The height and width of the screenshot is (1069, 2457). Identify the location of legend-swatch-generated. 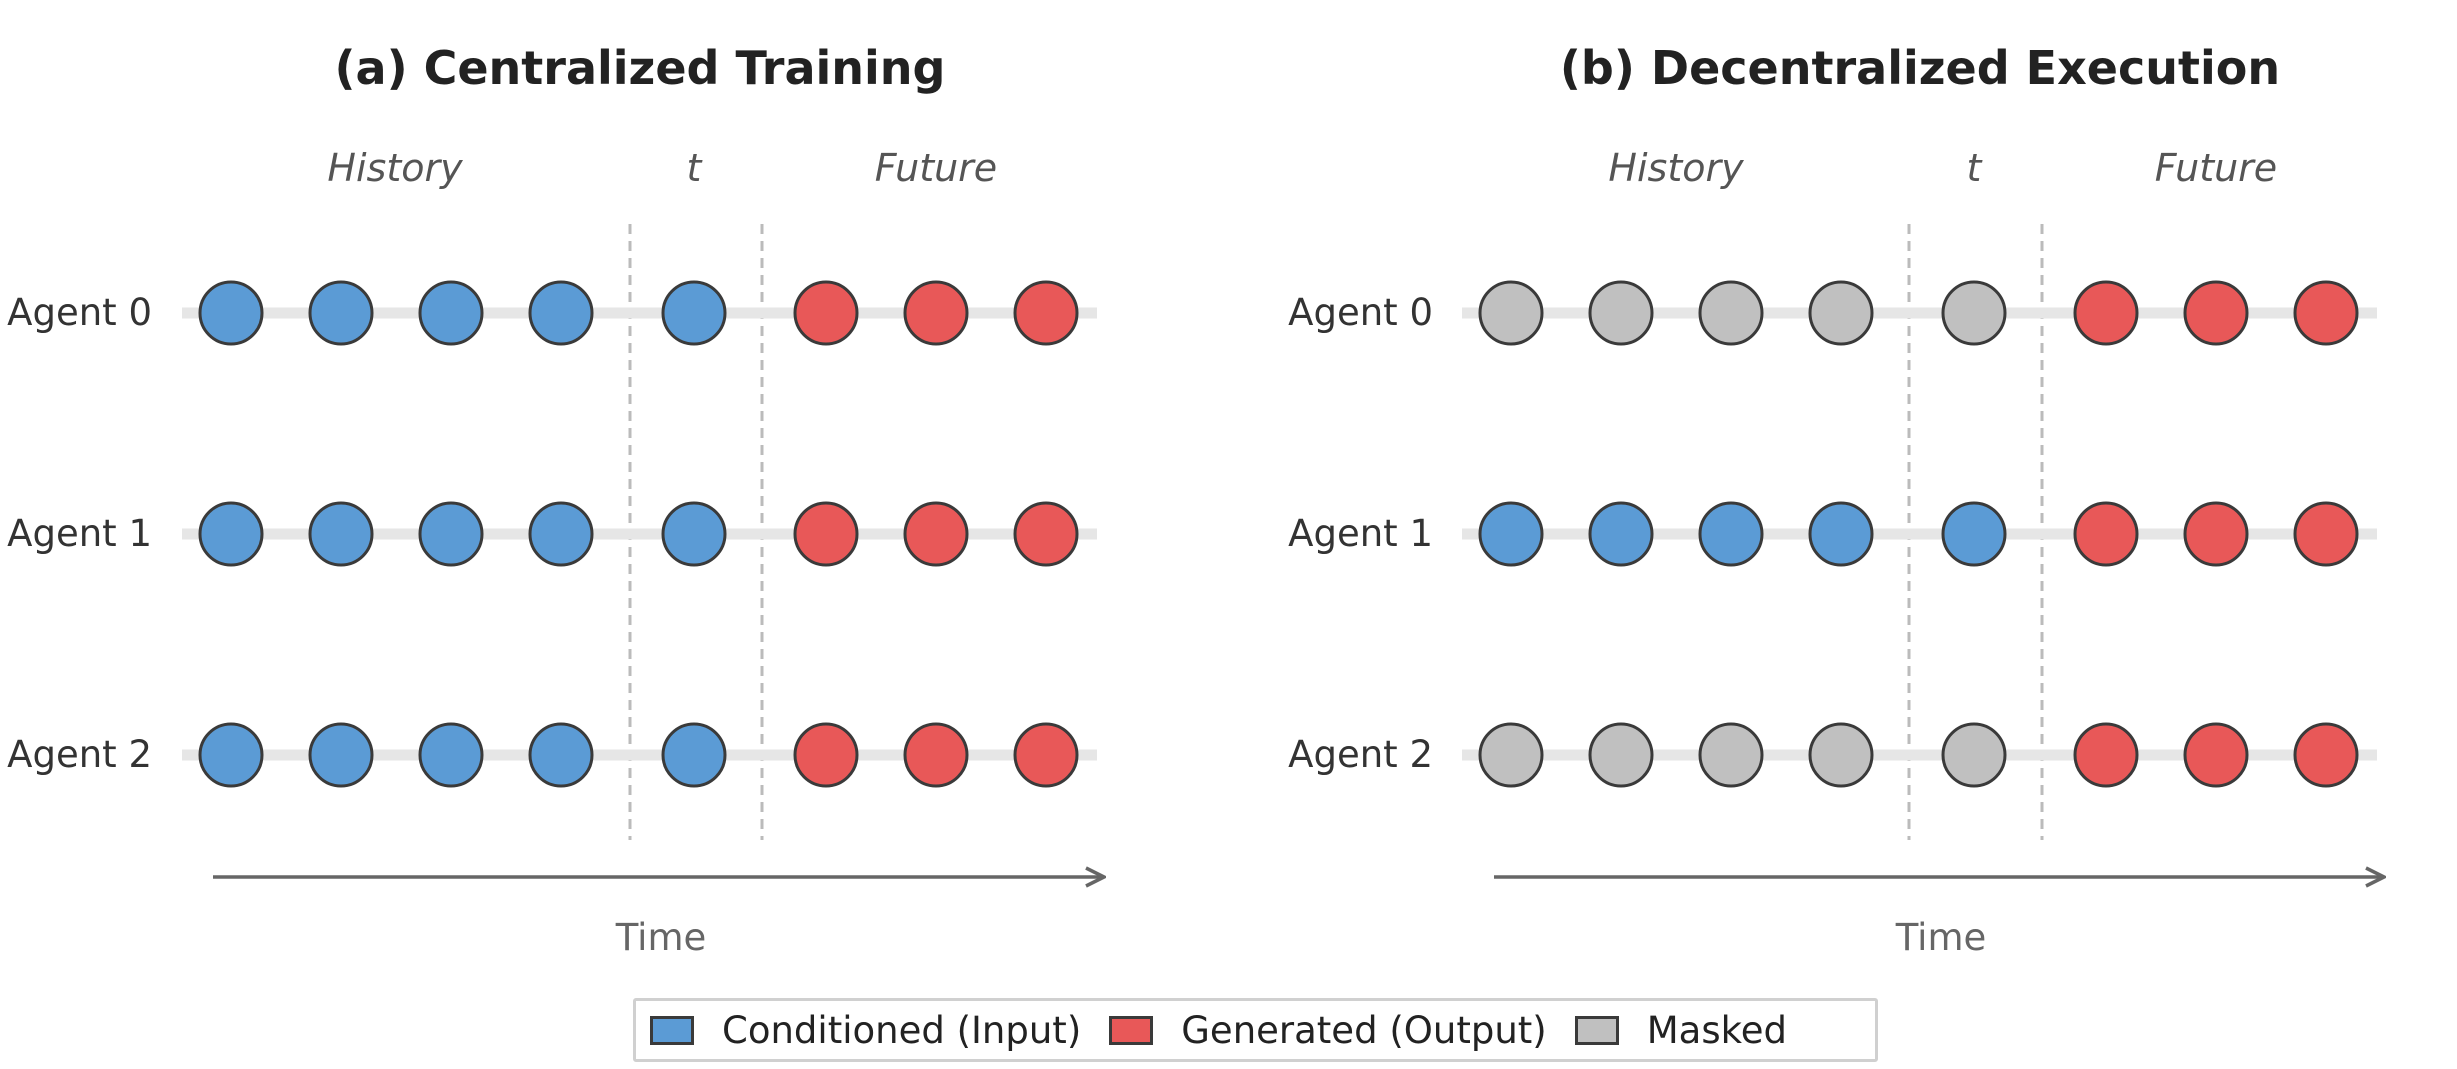
(1131, 1030).